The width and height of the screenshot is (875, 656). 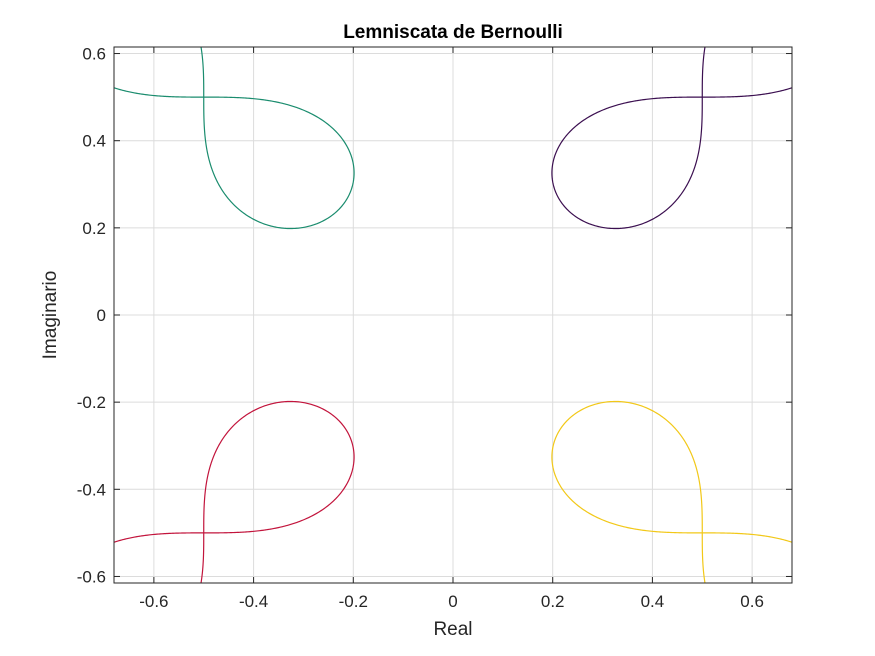 I want to click on y-tick-label: -0.2, so click(x=91, y=402).